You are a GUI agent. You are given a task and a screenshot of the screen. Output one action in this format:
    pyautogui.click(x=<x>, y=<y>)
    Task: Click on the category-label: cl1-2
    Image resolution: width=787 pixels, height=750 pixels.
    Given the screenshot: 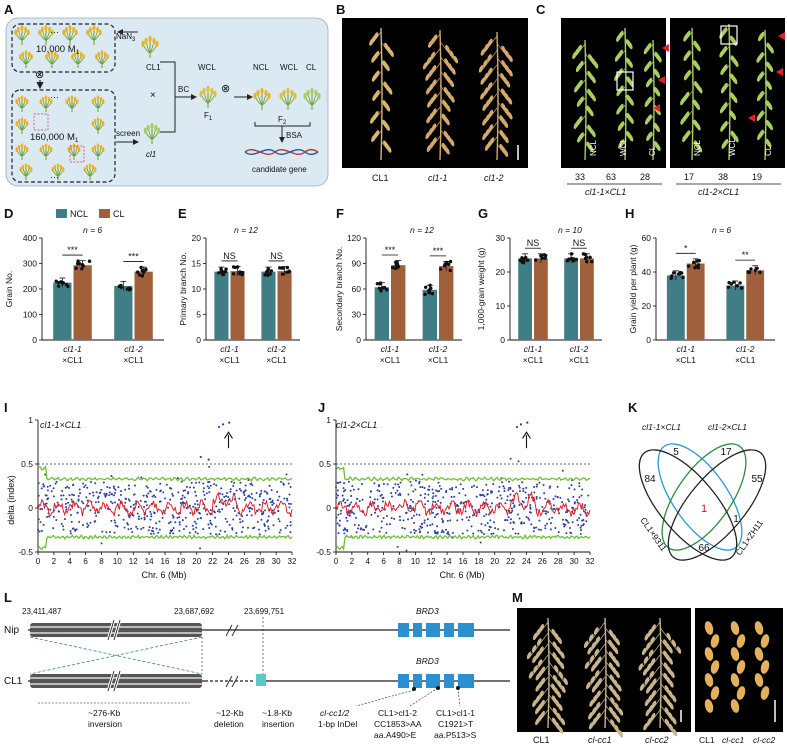 What is the action you would take?
    pyautogui.click(x=745, y=349)
    